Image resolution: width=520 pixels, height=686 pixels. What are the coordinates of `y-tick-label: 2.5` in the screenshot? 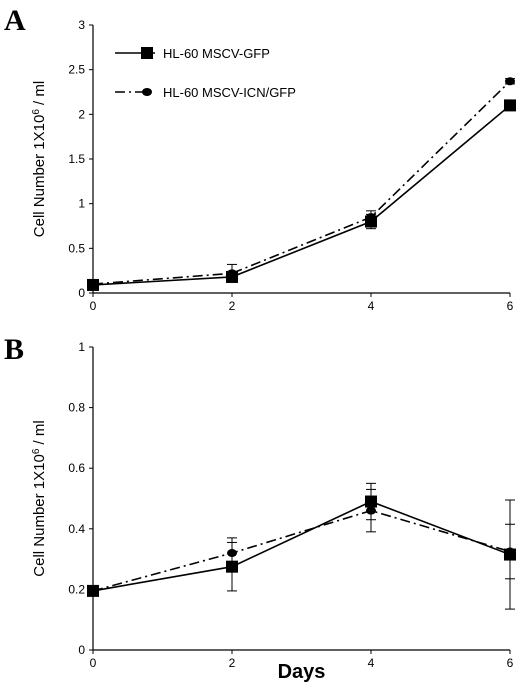 It's located at (76, 70).